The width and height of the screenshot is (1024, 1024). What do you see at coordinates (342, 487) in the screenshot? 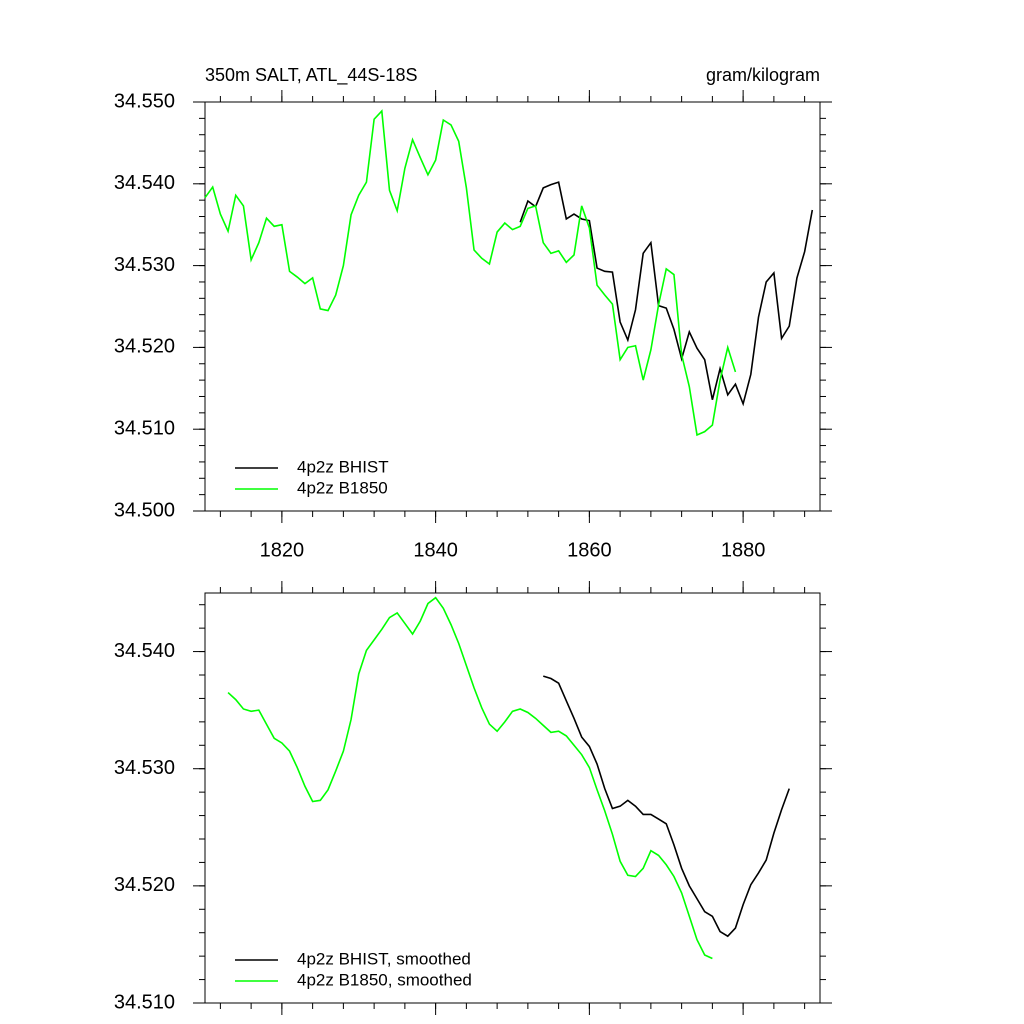
I see `legend-label: 4p2z B1850` at bounding box center [342, 487].